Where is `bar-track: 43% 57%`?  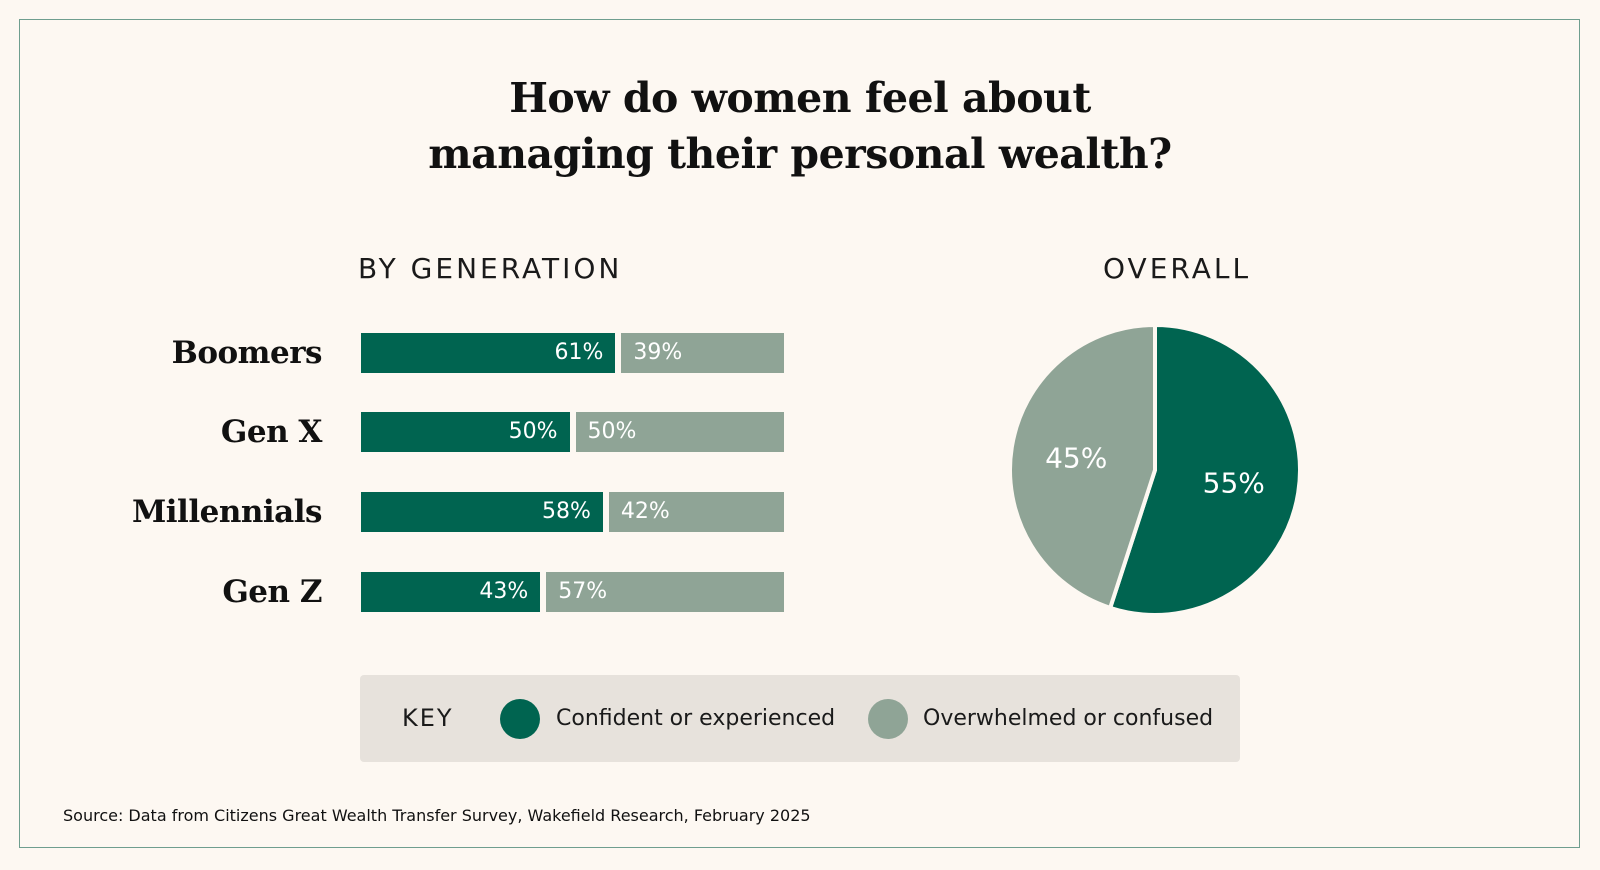
bar-track: 43% 57% is located at coordinates (572, 592).